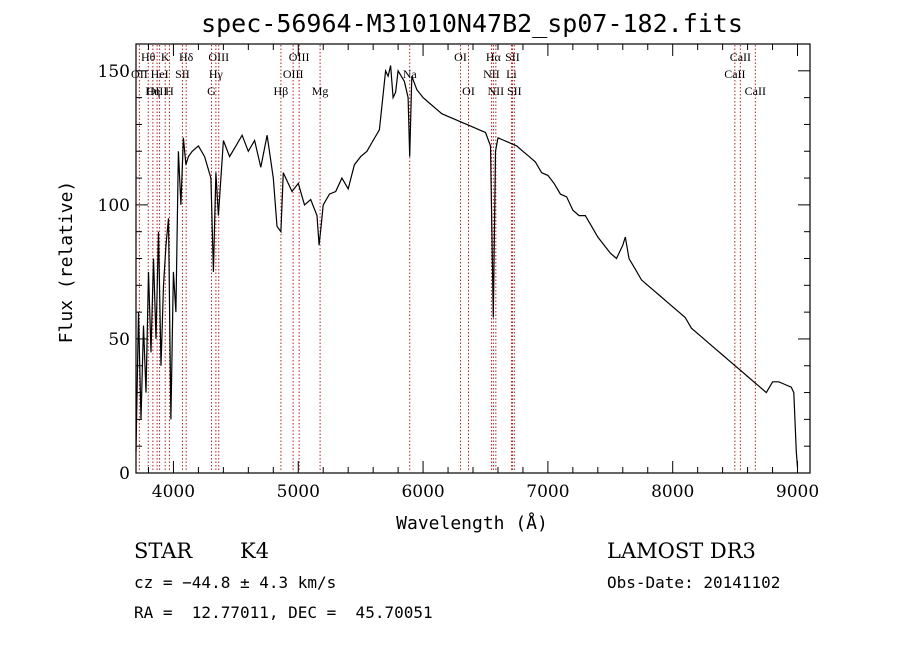 This screenshot has width=900, height=649. I want to click on y-tick-label-50: 50, so click(119, 340).